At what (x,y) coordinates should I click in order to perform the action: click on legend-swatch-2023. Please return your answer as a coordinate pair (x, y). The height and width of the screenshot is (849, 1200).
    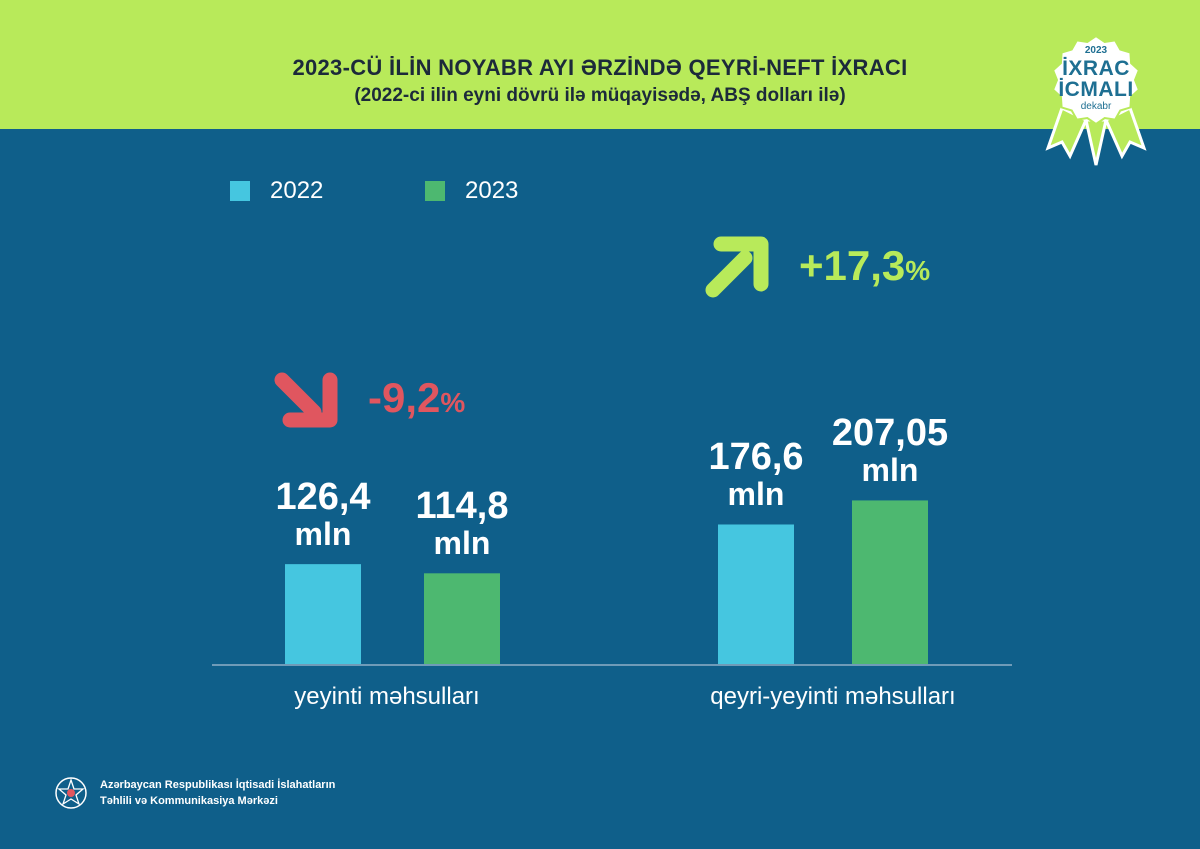
    Looking at the image, I should click on (435, 191).